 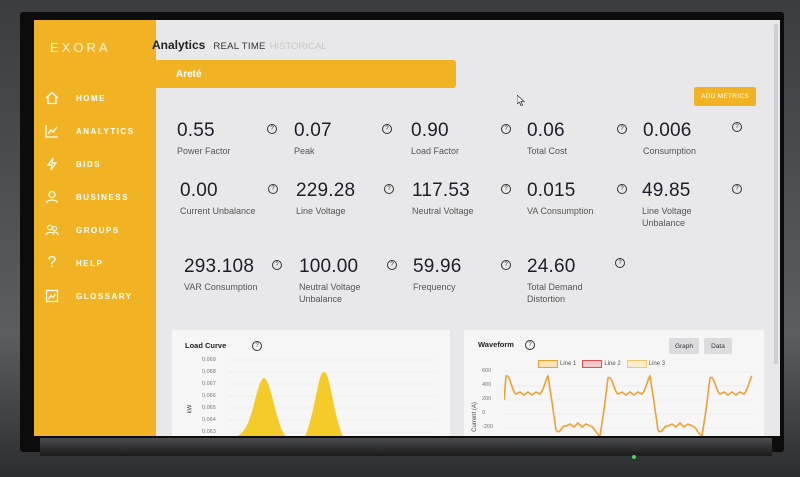 What do you see at coordinates (657, 364) in the screenshot?
I see `legend-label: Line 3` at bounding box center [657, 364].